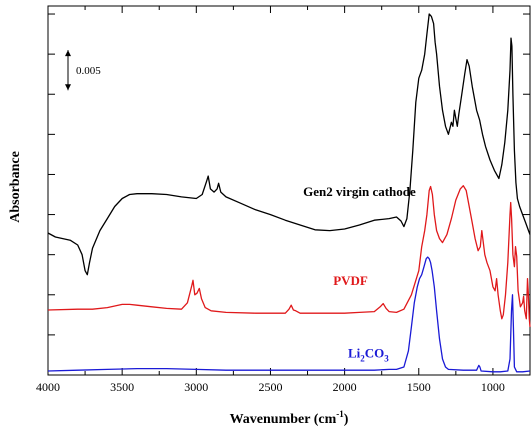 The image size is (531, 434). I want to click on x-tick-label: 1500, so click(419, 387).